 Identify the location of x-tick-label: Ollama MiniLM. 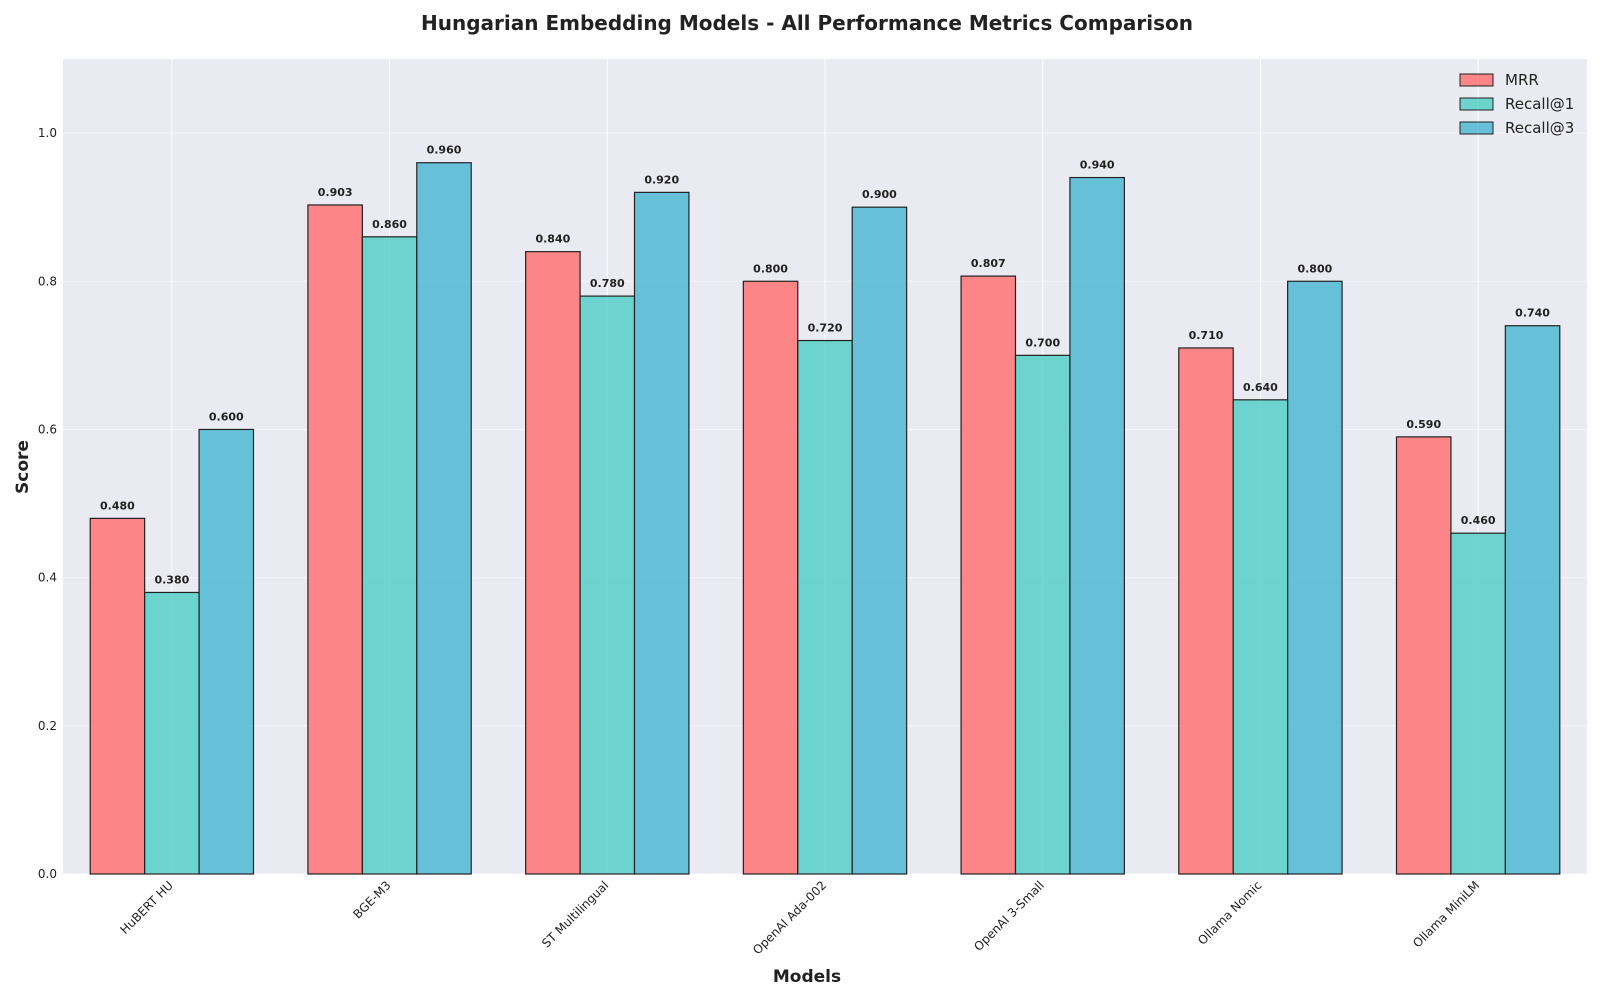
(1446, 914).